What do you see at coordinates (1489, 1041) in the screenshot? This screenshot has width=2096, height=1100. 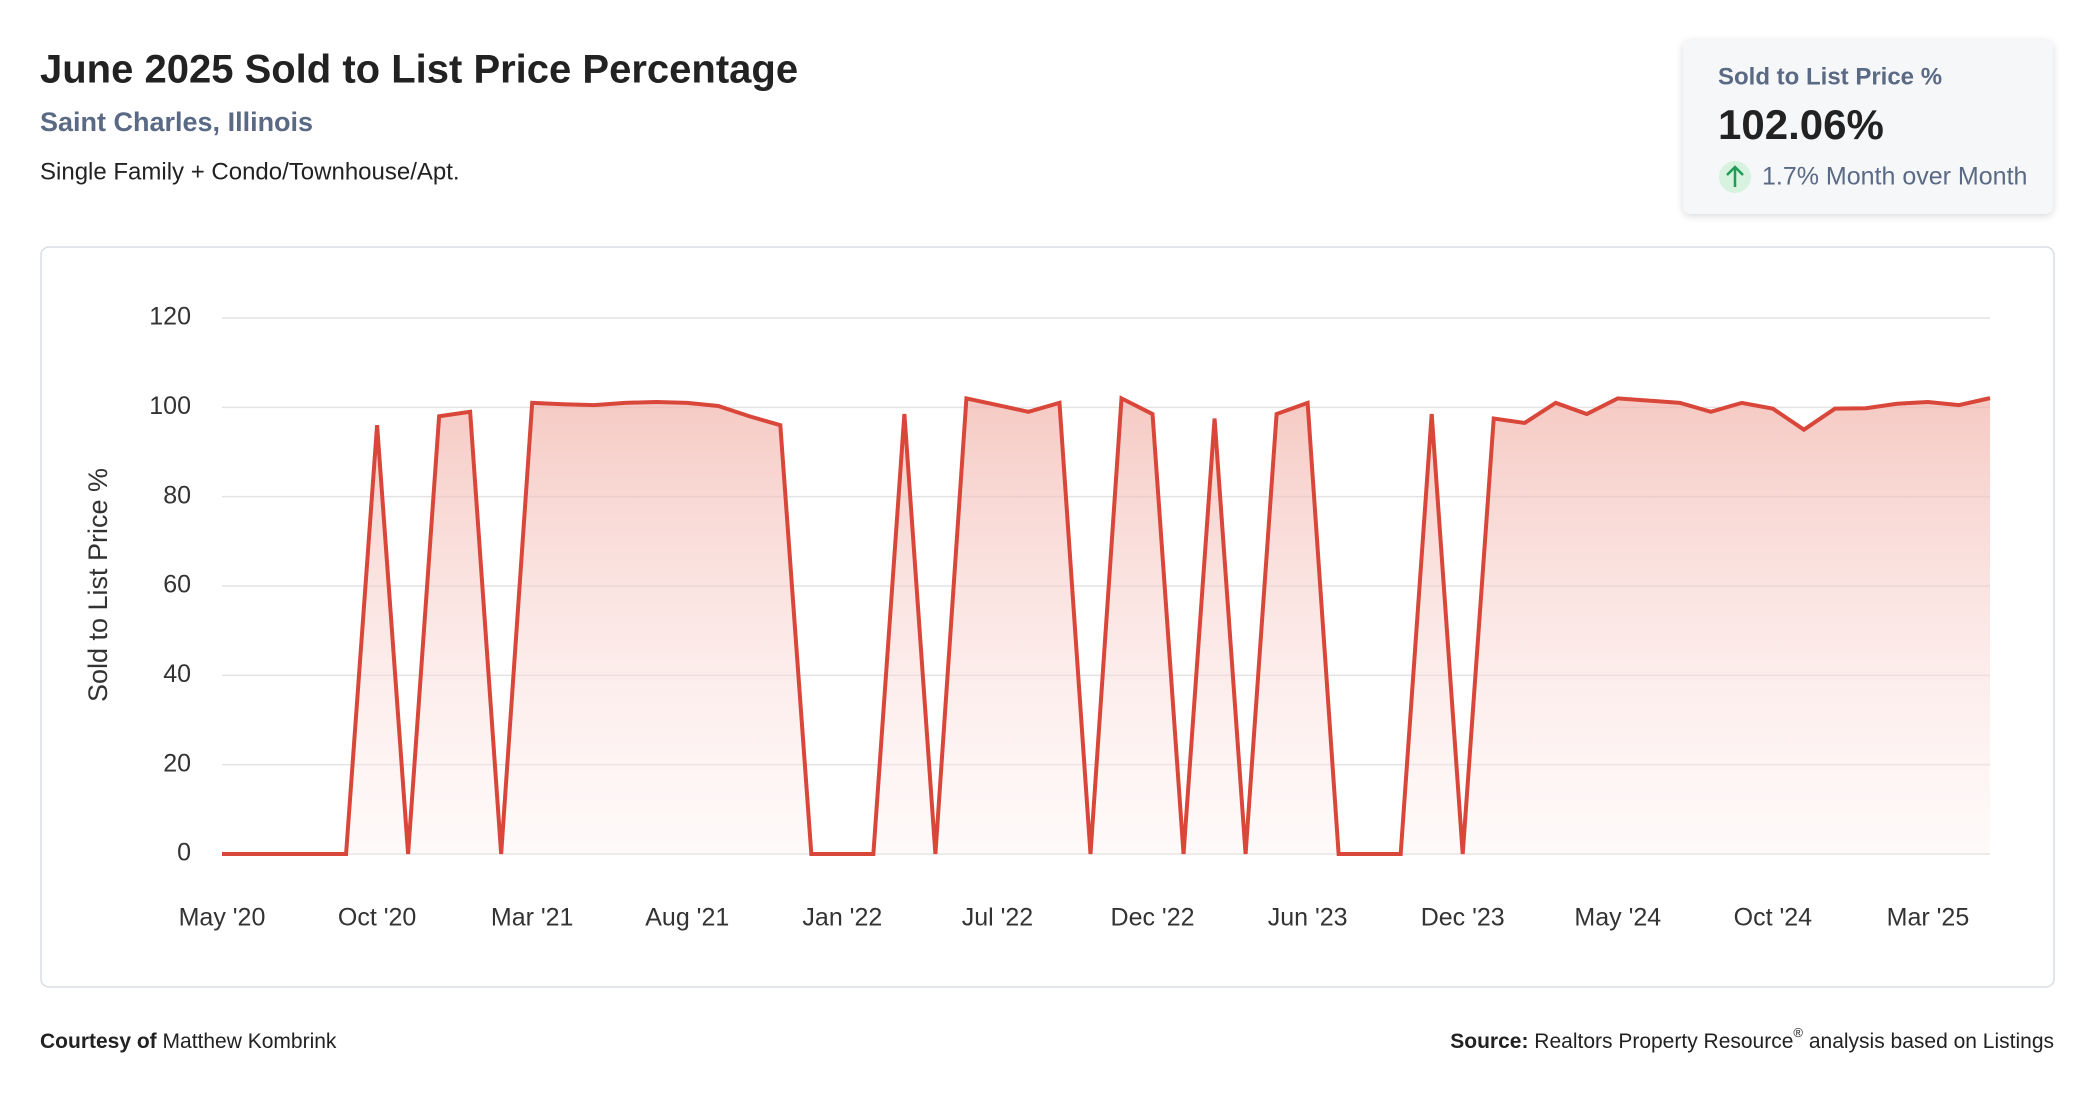 I see `source-label: Source:` at bounding box center [1489, 1041].